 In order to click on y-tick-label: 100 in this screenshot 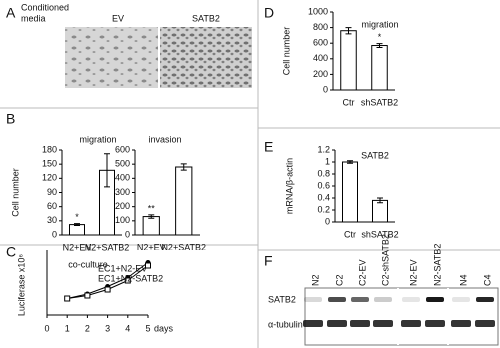, I will do `click(122, 220)`.